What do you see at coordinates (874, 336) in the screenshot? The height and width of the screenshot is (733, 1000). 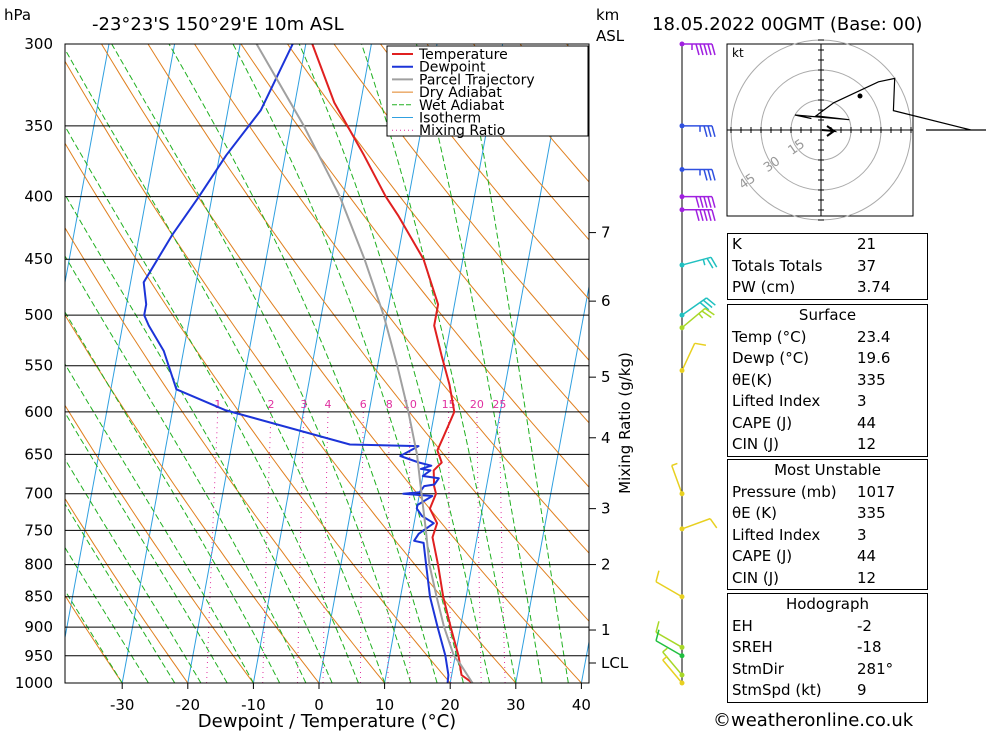 I see `surface-value: 23.4` at bounding box center [874, 336].